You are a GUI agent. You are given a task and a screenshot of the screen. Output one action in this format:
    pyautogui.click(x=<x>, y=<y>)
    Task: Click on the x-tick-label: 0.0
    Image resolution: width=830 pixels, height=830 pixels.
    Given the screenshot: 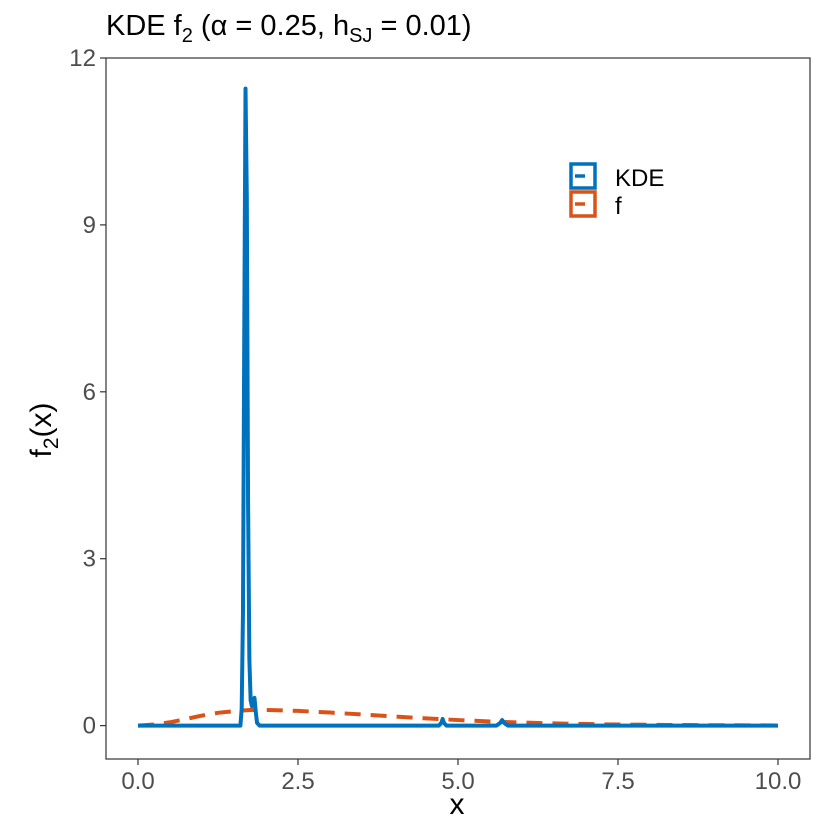 What is the action you would take?
    pyautogui.click(x=137, y=781)
    